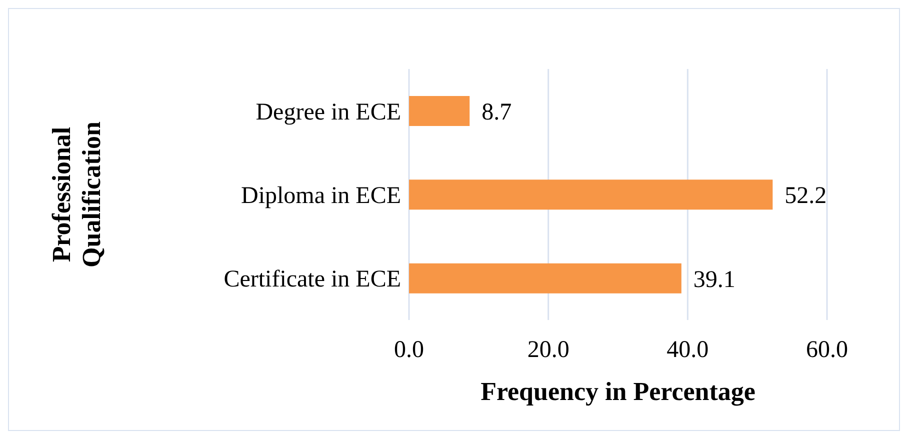 This screenshot has height=439, width=908. Describe the element at coordinates (548, 350) in the screenshot. I see `x-tick-label: 20.0` at that location.